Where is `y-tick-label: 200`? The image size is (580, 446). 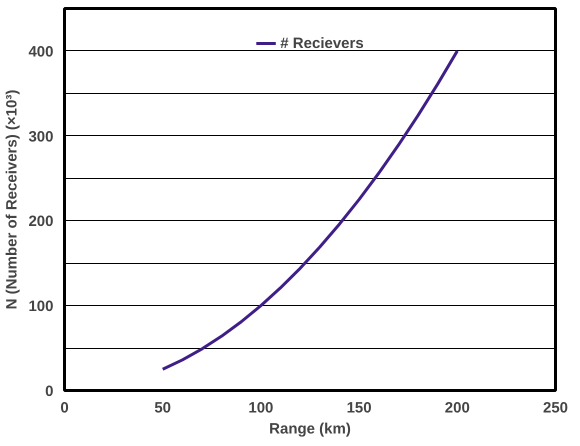
y-tick-label: 200 is located at coordinates (41, 221).